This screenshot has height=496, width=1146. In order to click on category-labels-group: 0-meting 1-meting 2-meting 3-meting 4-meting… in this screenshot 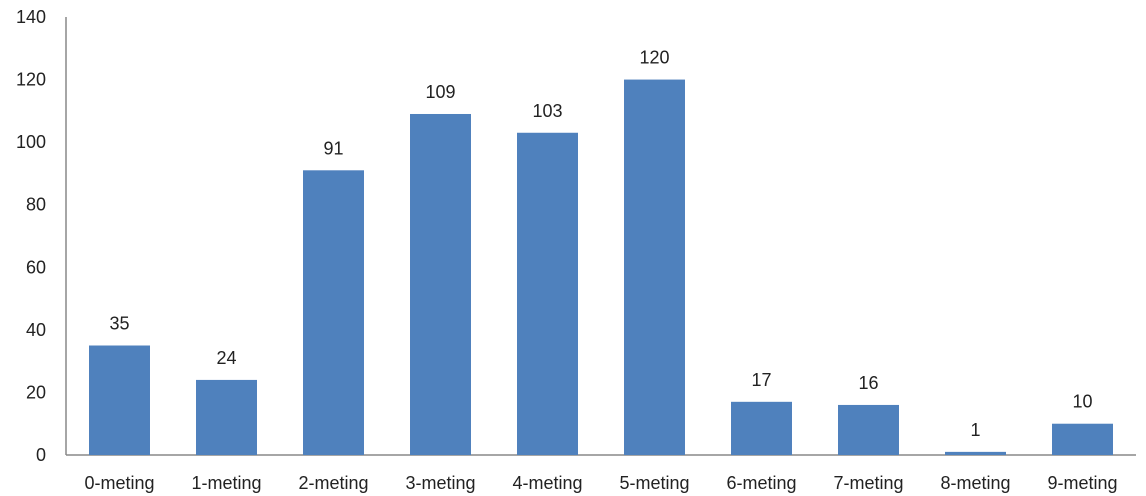, I will do `click(600, 483)`.